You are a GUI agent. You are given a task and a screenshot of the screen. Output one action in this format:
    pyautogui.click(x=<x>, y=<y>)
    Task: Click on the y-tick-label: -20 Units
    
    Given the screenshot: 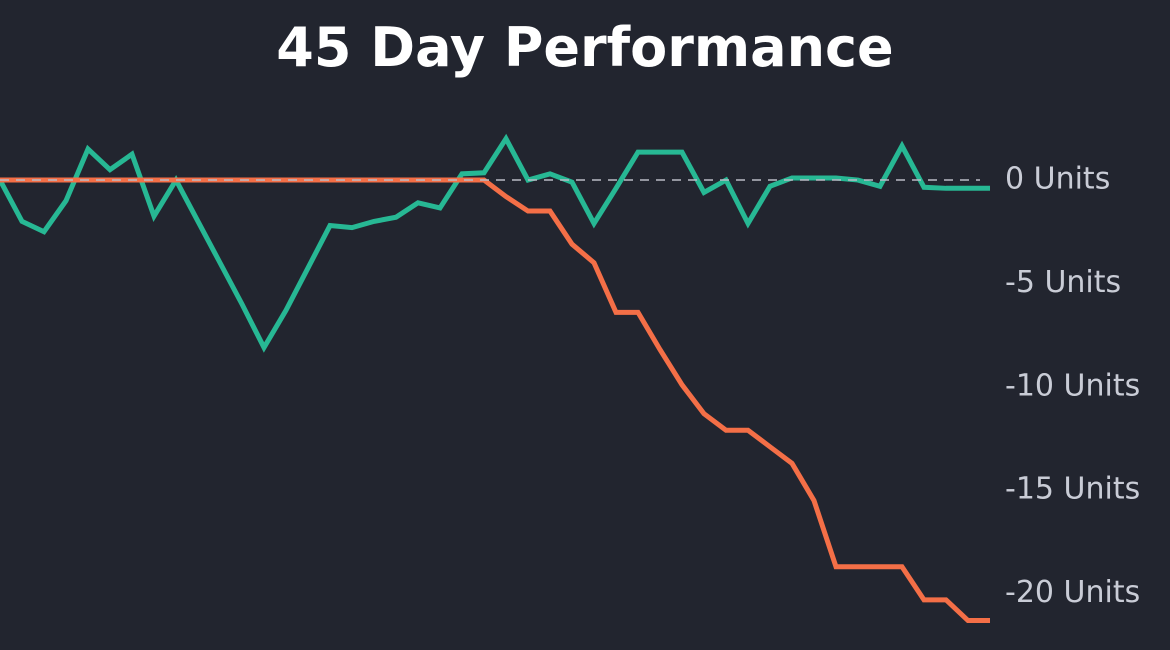 What is the action you would take?
    pyautogui.click(x=1072, y=592)
    